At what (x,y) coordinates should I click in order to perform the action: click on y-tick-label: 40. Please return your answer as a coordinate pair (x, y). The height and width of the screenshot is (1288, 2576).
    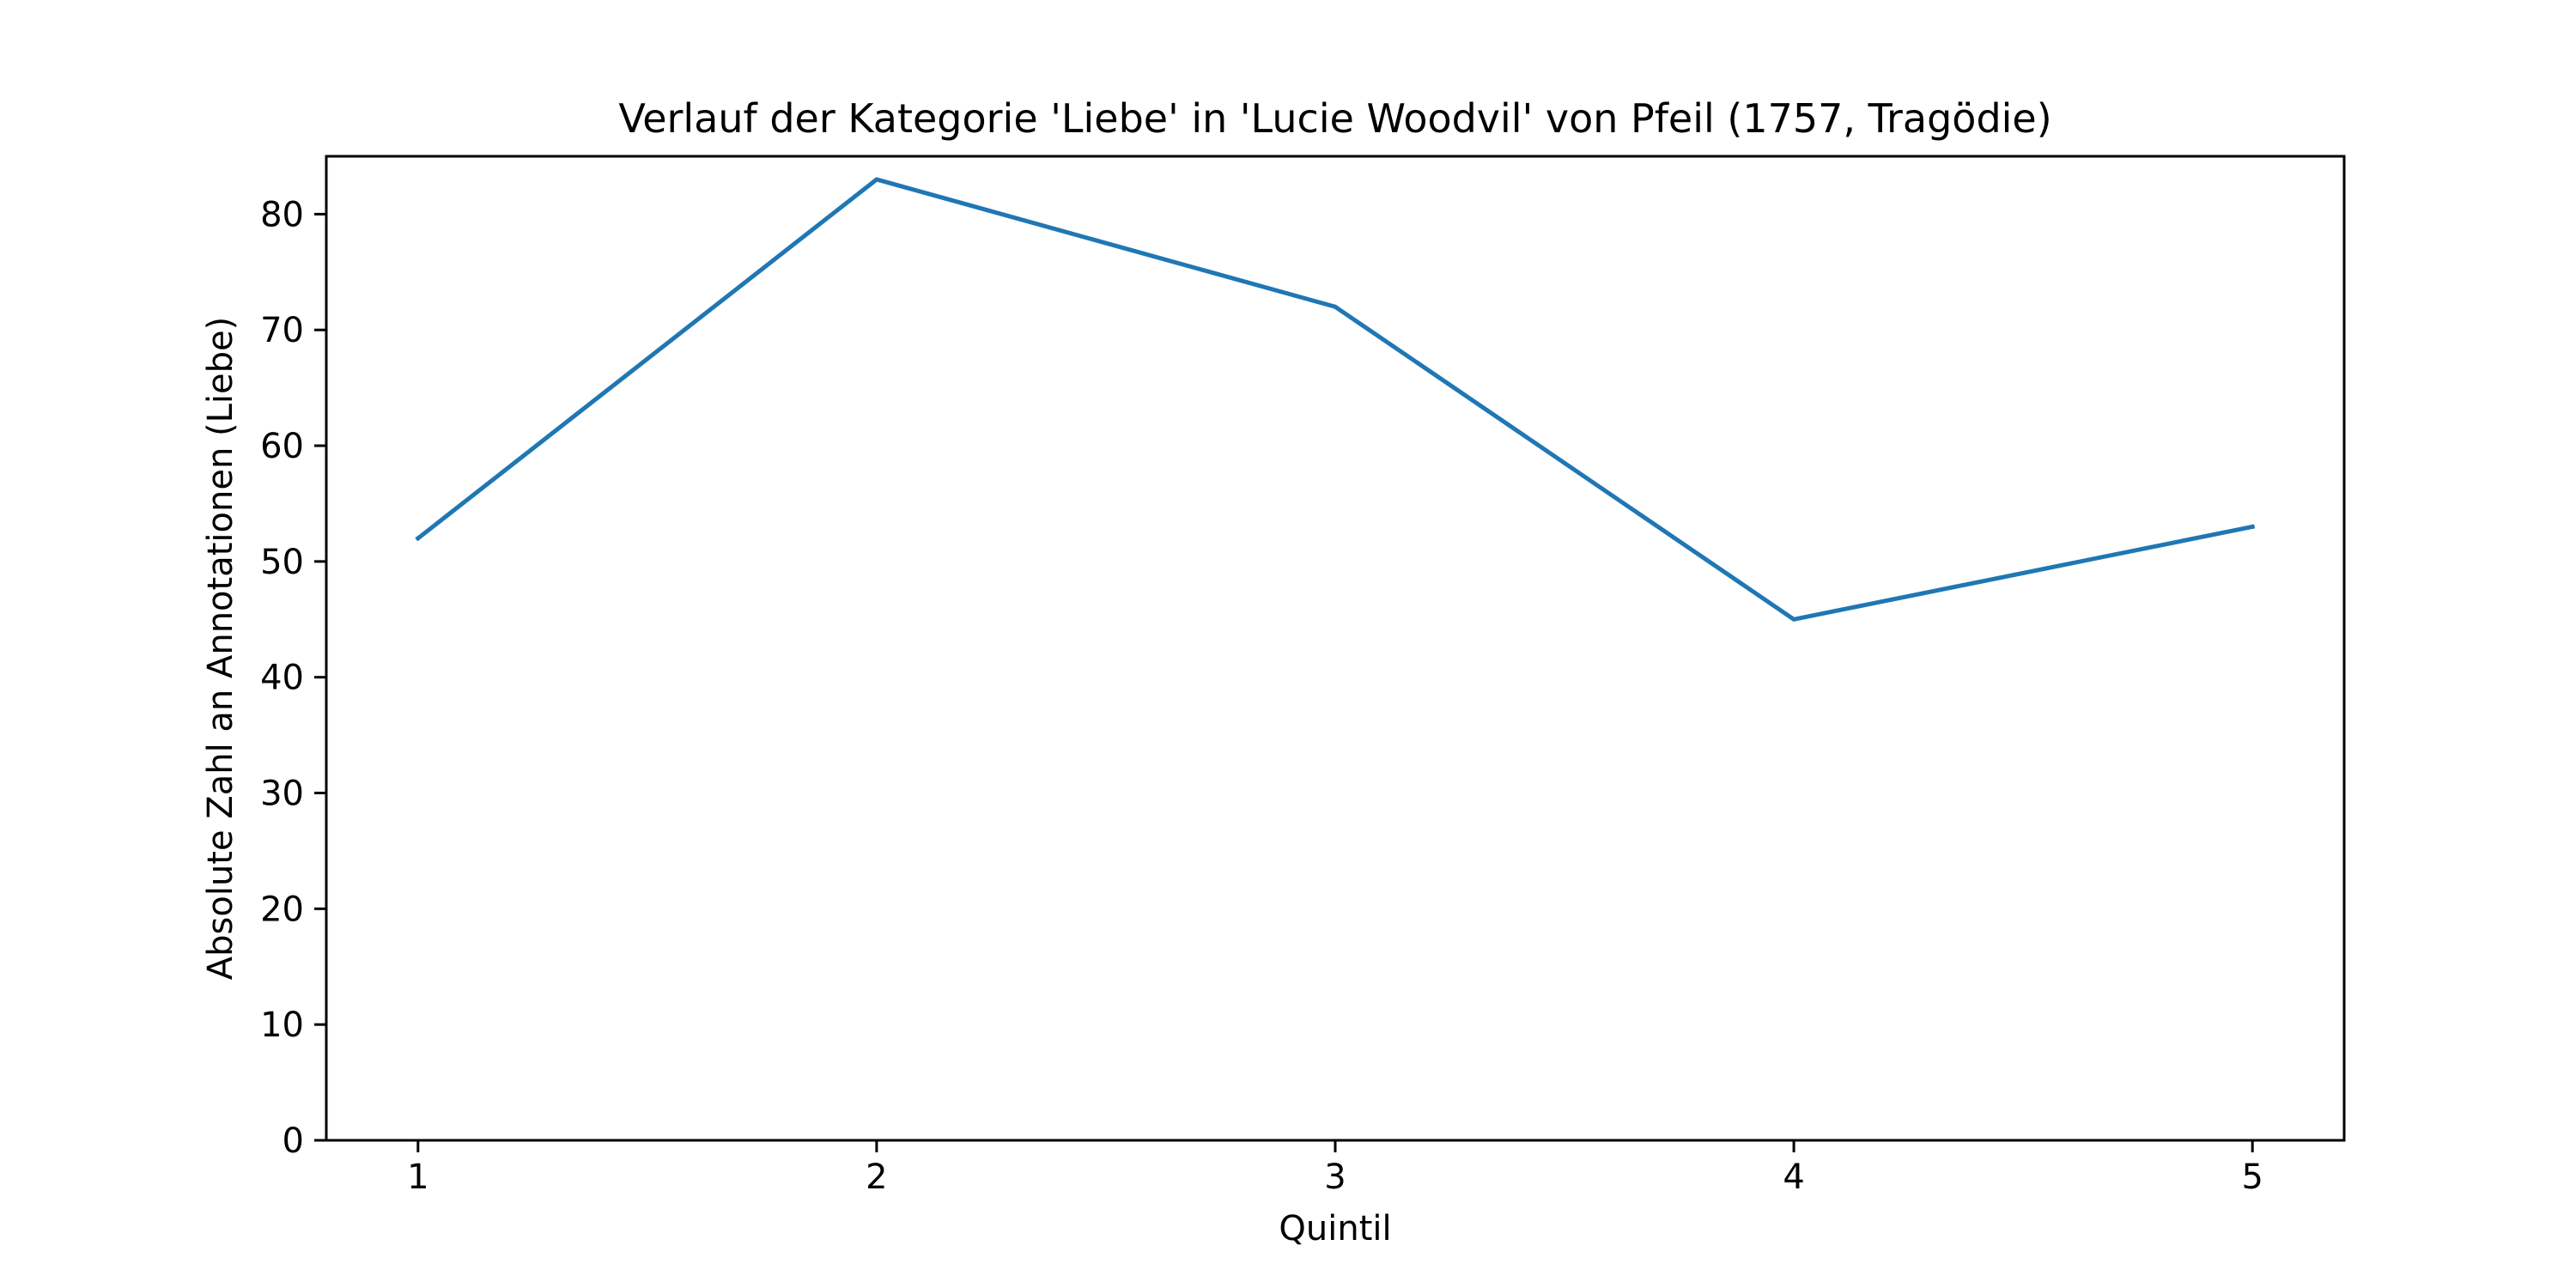
    Looking at the image, I should click on (282, 678).